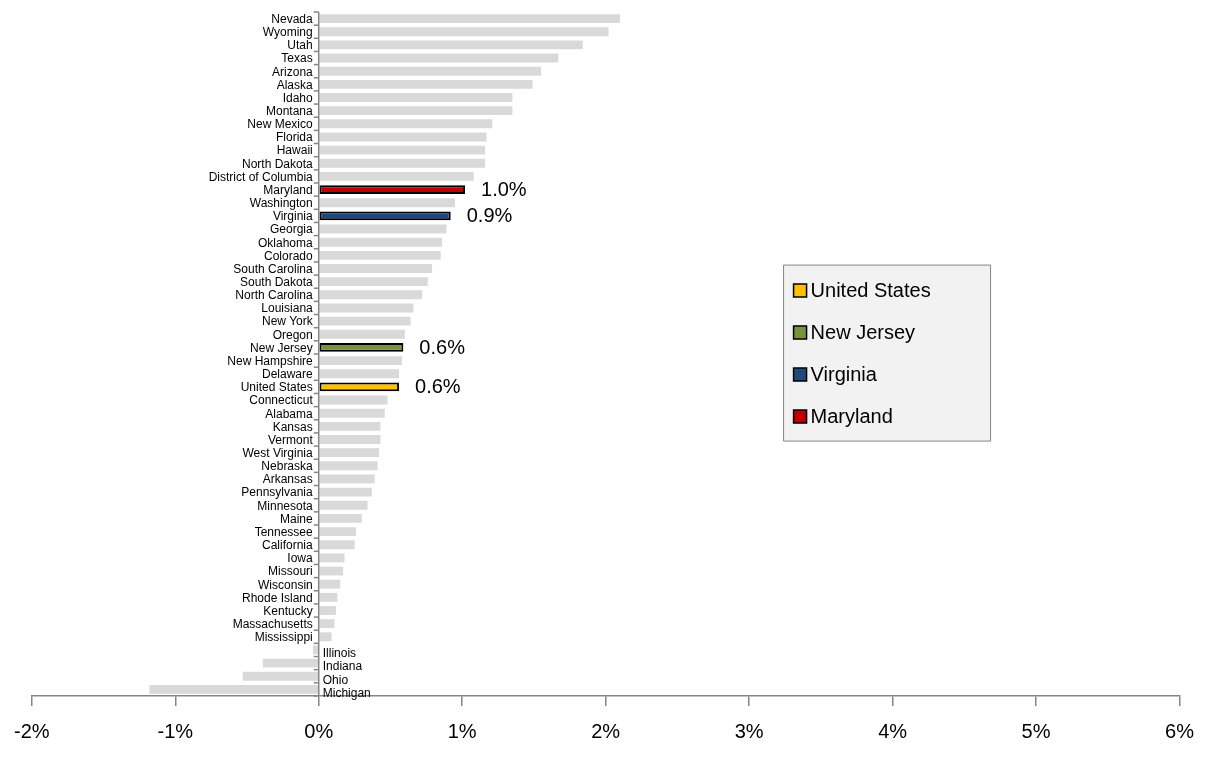 This screenshot has height=762, width=1208. Describe the element at coordinates (319, 730) in the screenshot. I see `x-tick-label: 0%` at that location.